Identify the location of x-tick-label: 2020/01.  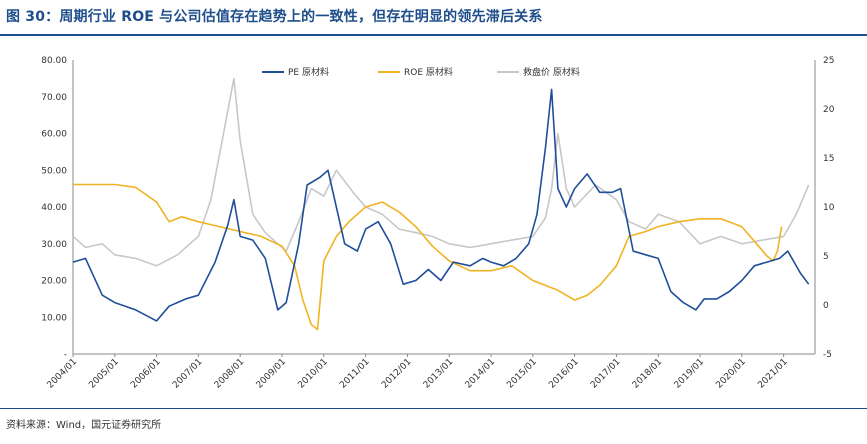
(731, 374).